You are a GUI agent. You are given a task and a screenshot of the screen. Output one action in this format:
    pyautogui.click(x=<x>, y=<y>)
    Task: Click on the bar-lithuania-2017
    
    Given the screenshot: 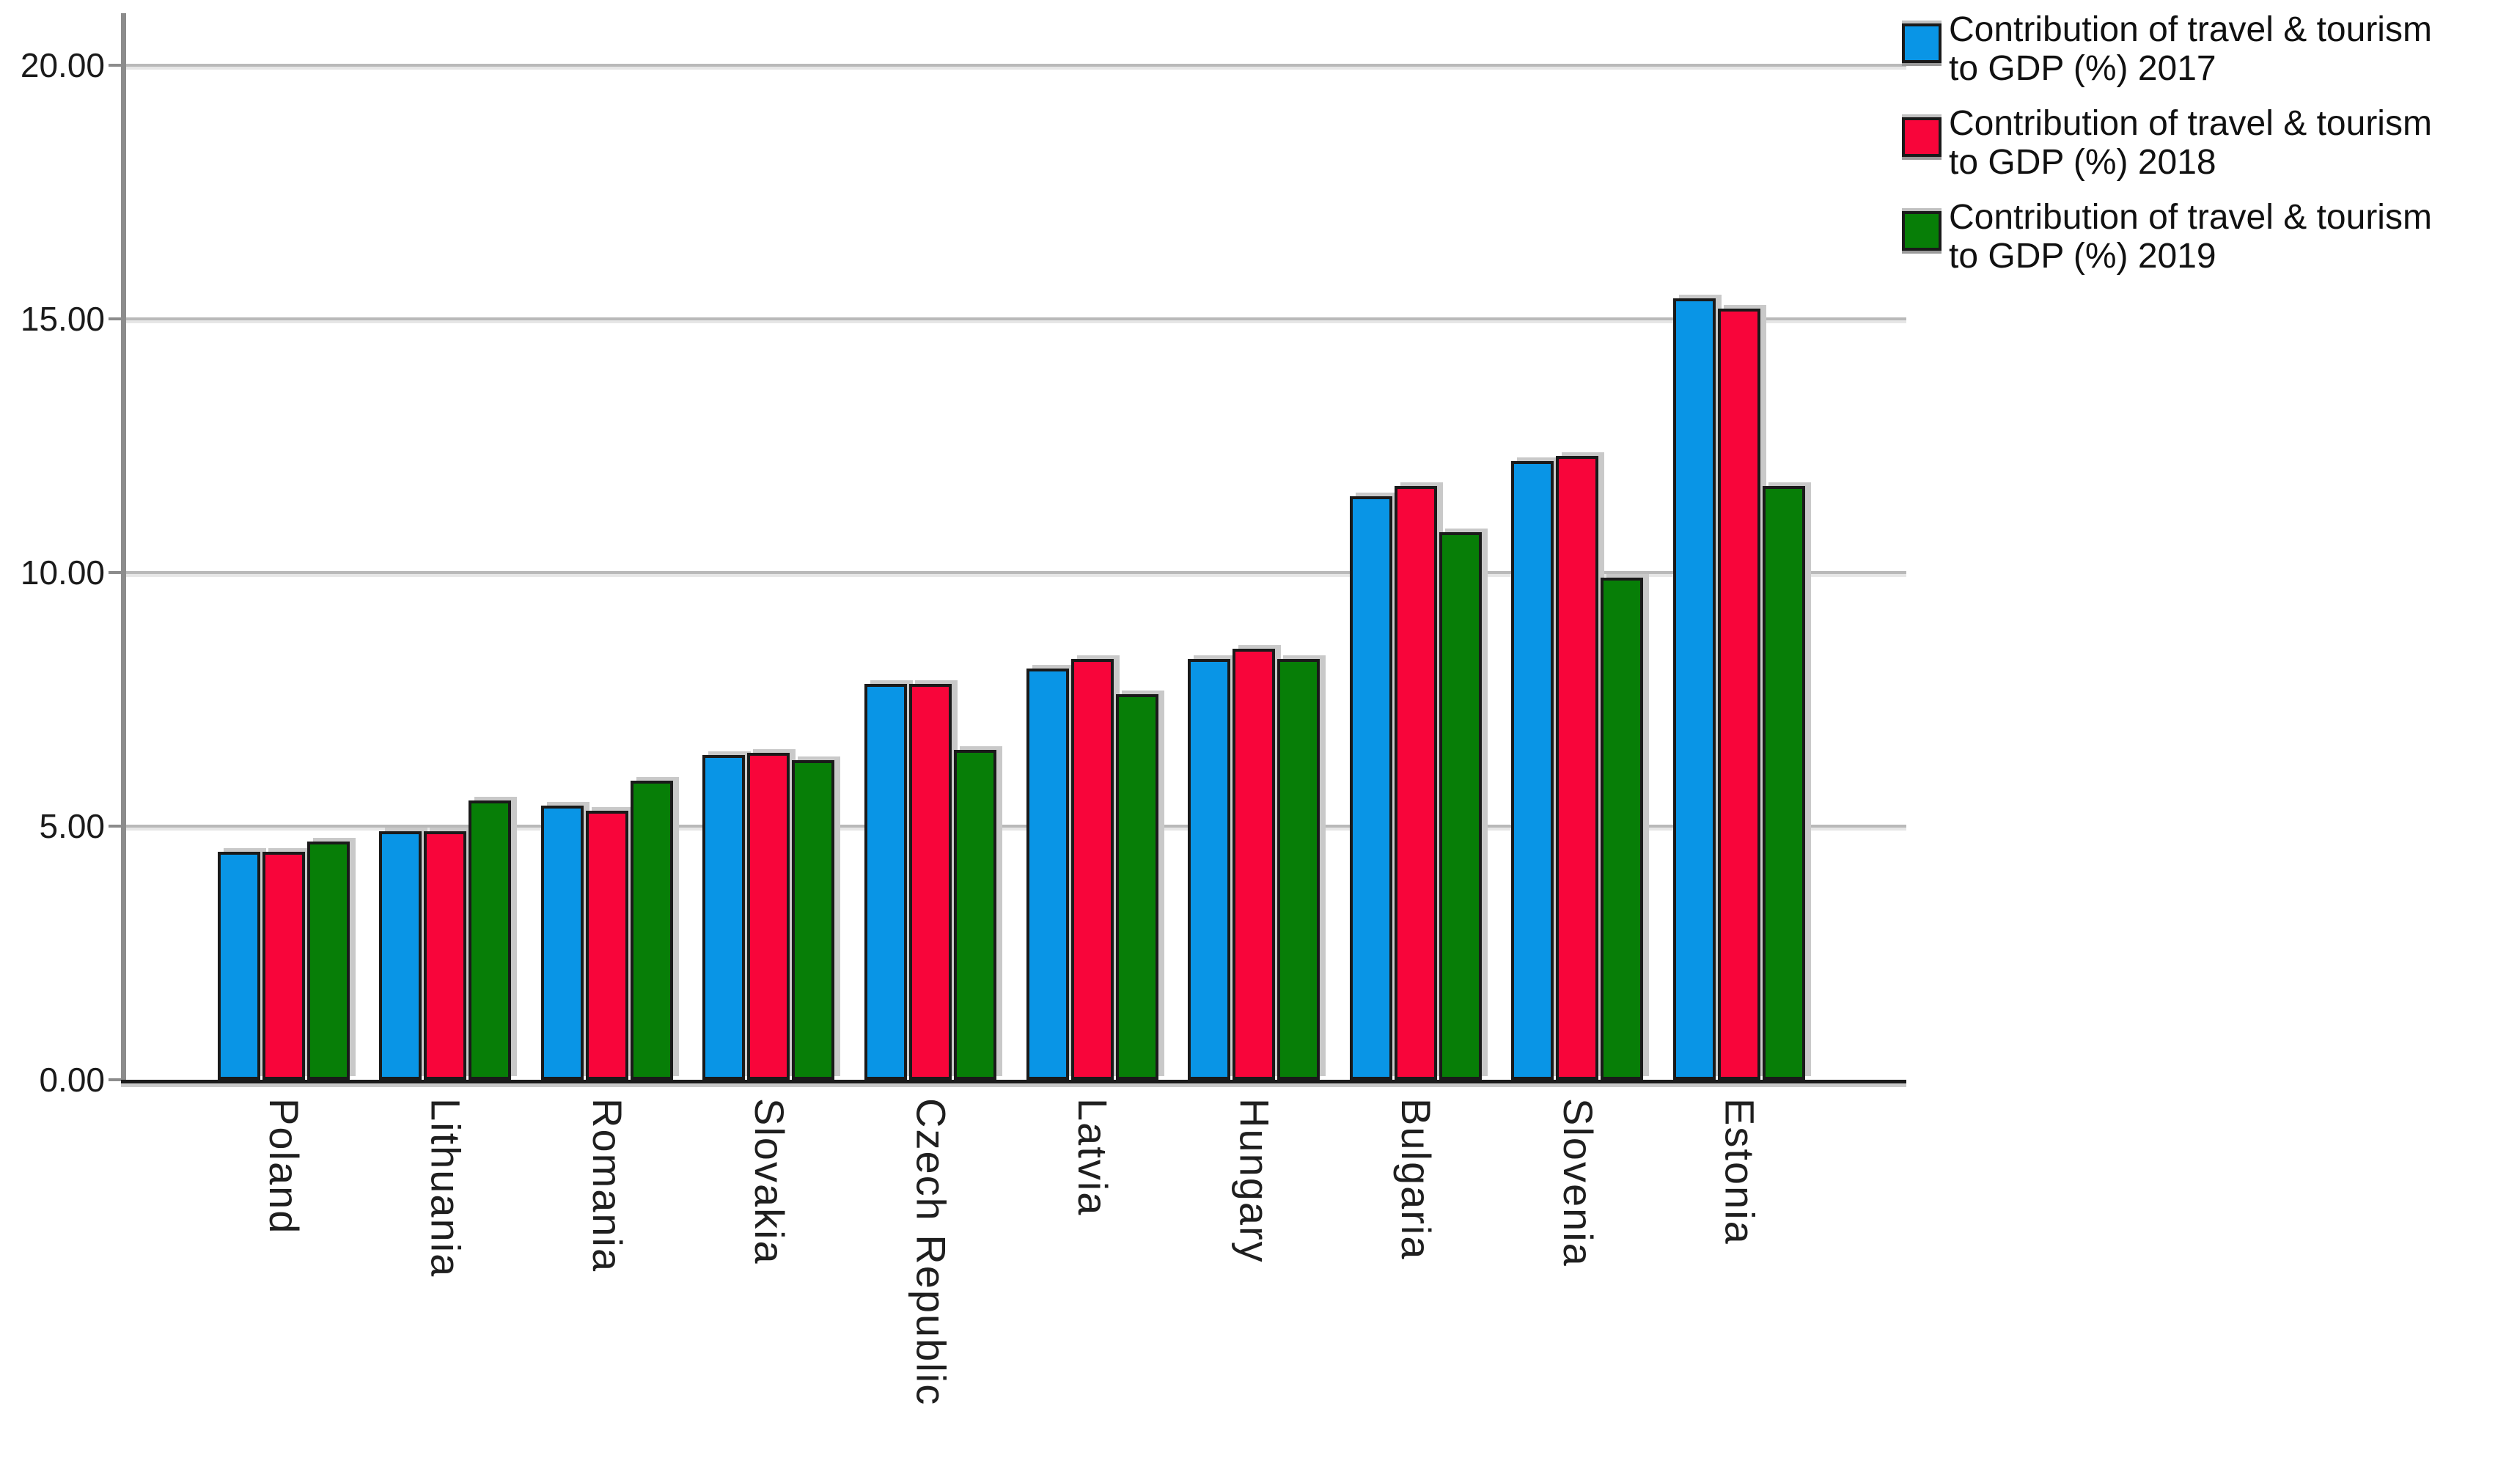 What is the action you would take?
    pyautogui.click(x=401, y=955)
    